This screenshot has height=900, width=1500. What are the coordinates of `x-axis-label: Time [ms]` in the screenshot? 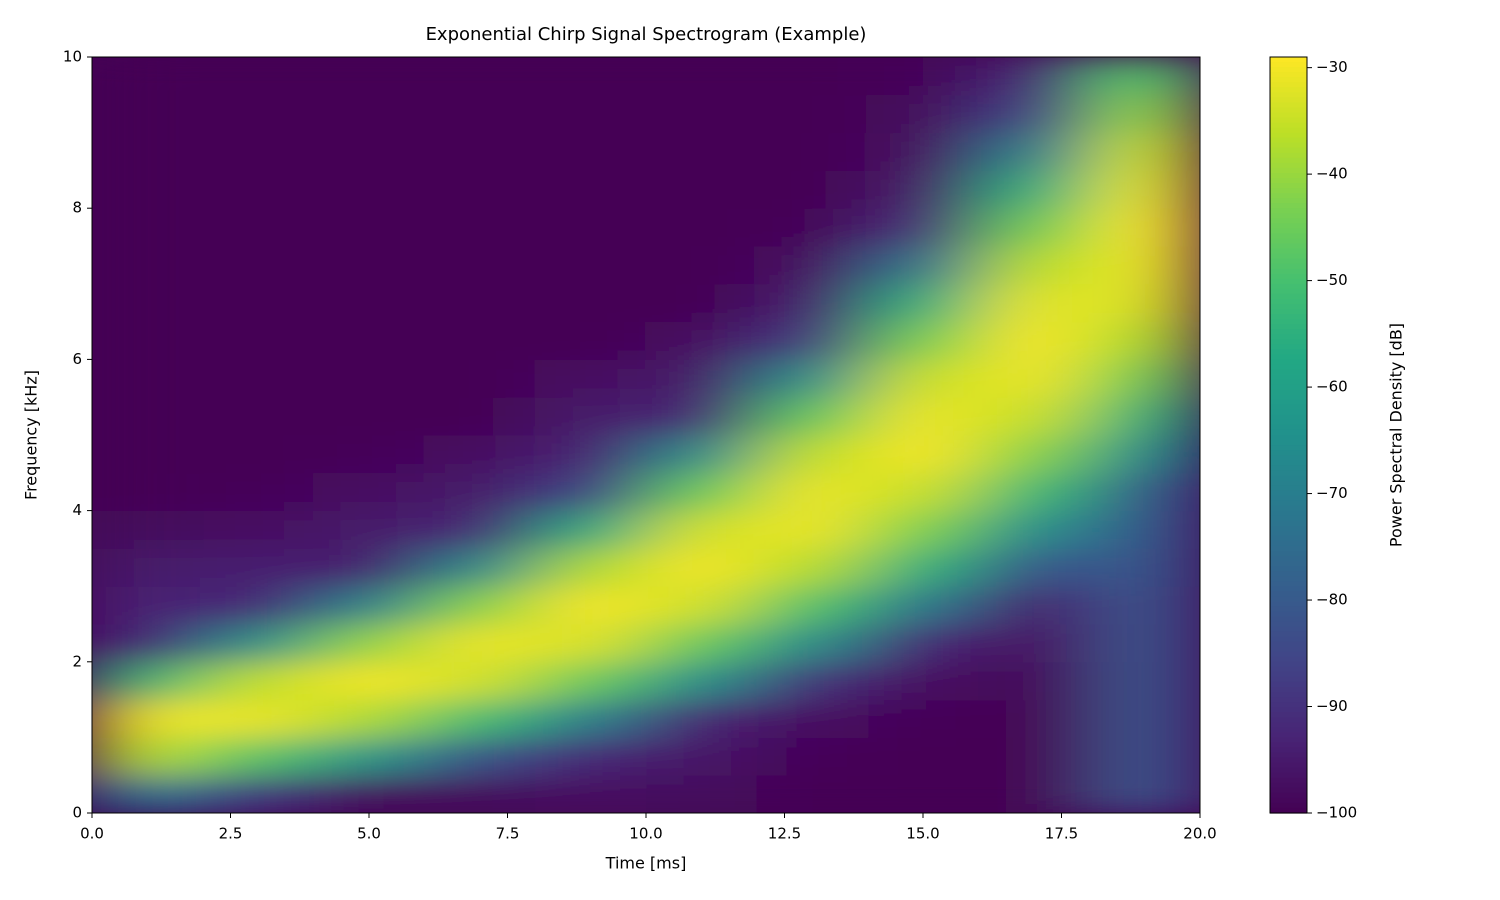 It's located at (646, 863).